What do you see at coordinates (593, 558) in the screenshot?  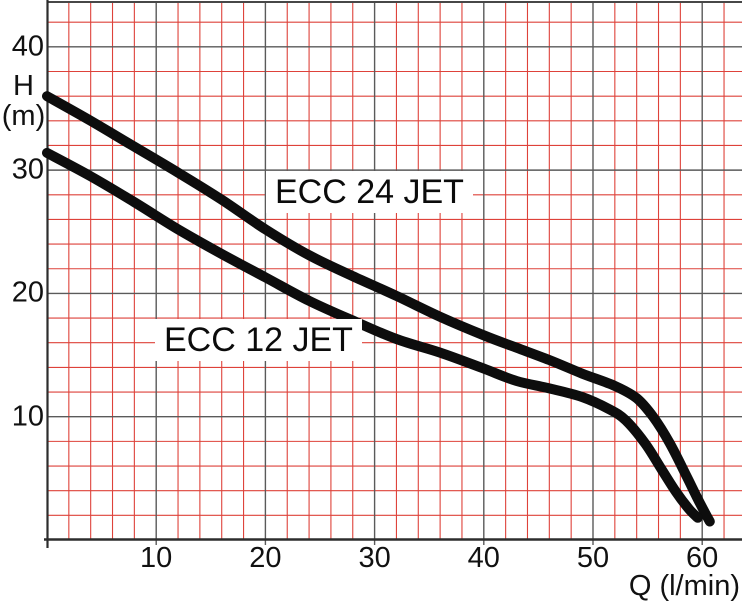 I see `x-tick-label-50: 50` at bounding box center [593, 558].